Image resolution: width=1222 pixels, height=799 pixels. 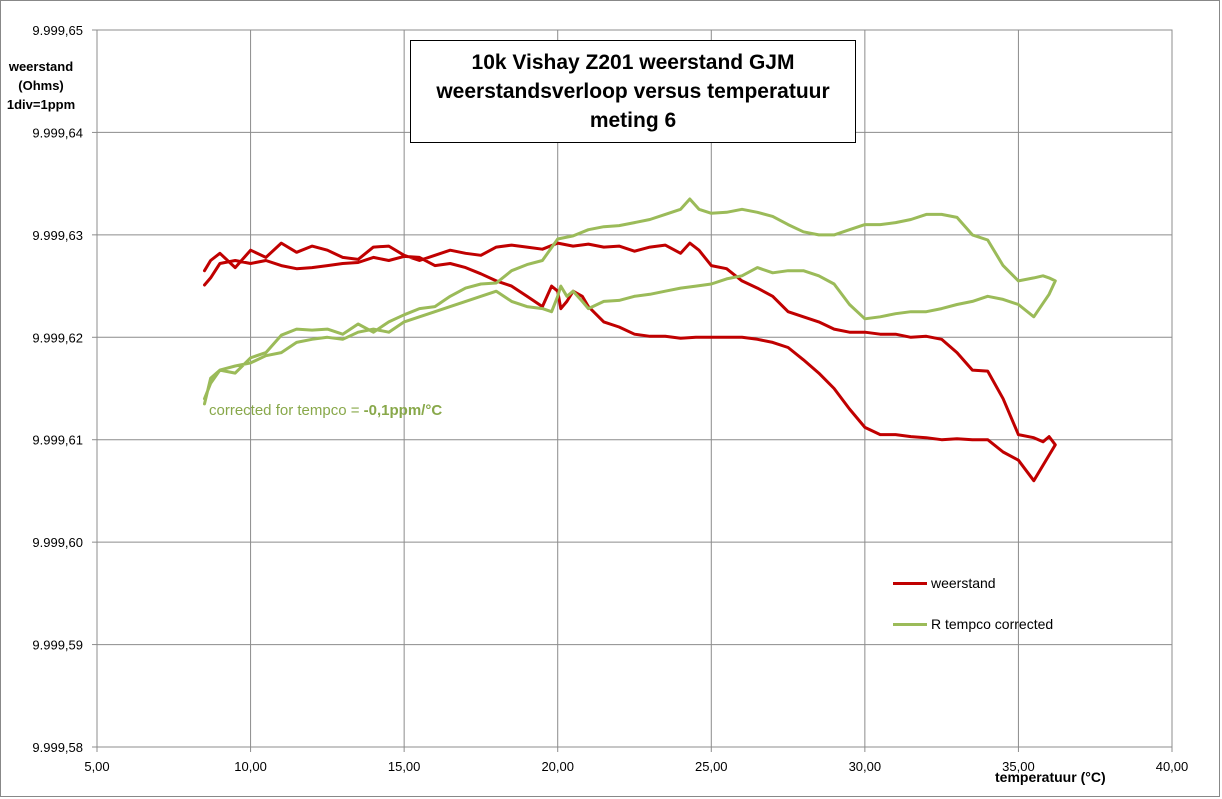 What do you see at coordinates (57, 235) in the screenshot?
I see `y-tick-label: 9.999,63` at bounding box center [57, 235].